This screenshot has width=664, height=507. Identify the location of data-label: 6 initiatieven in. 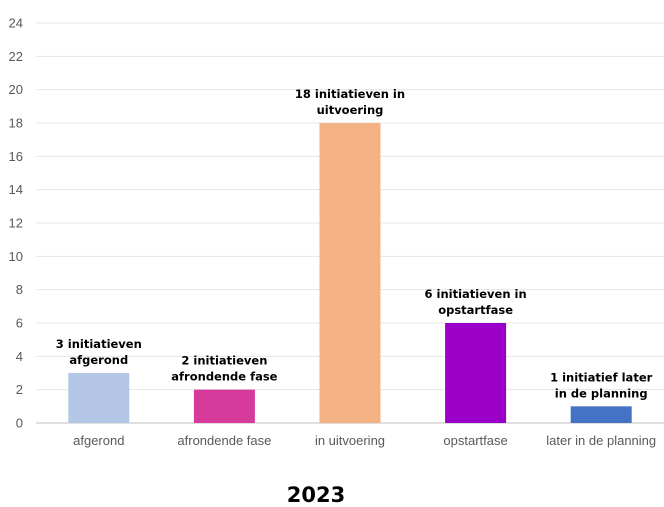
(476, 294).